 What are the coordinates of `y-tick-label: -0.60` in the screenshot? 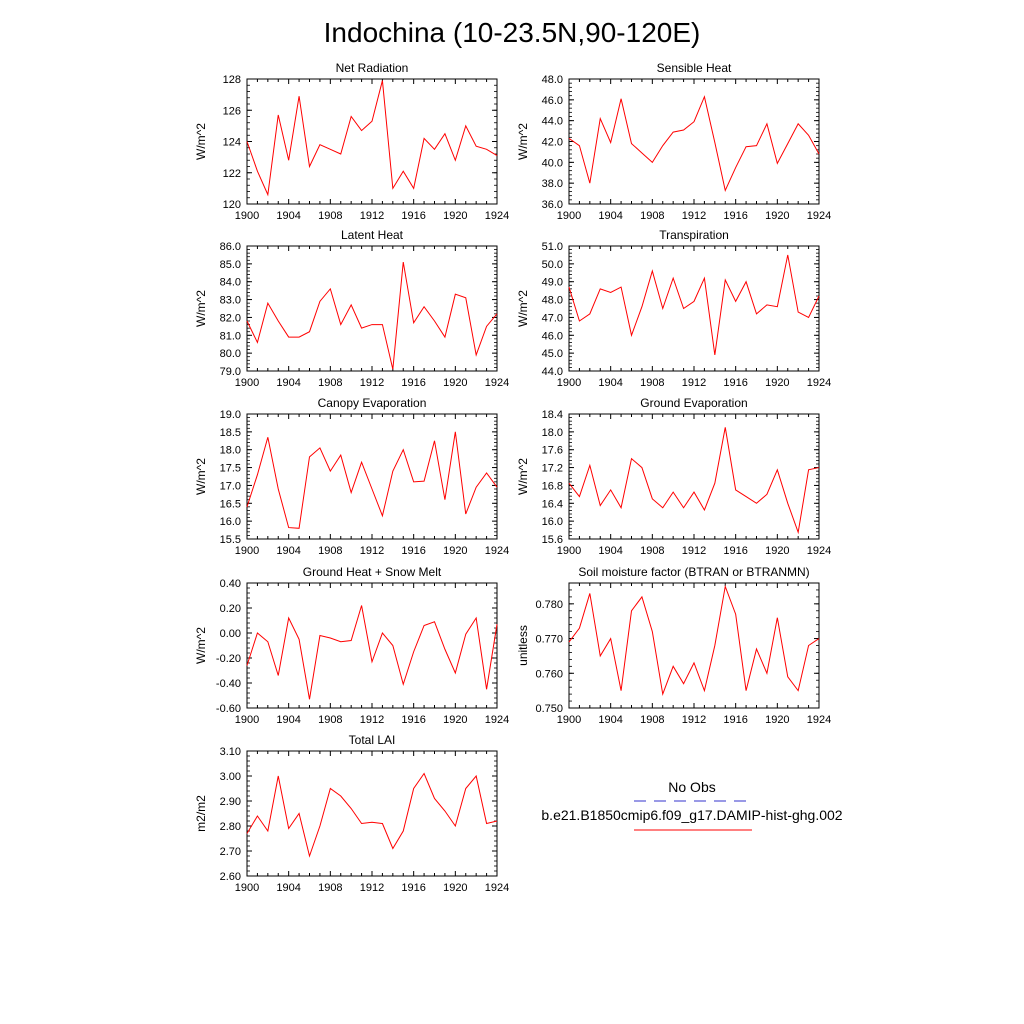 It's located at (228, 709).